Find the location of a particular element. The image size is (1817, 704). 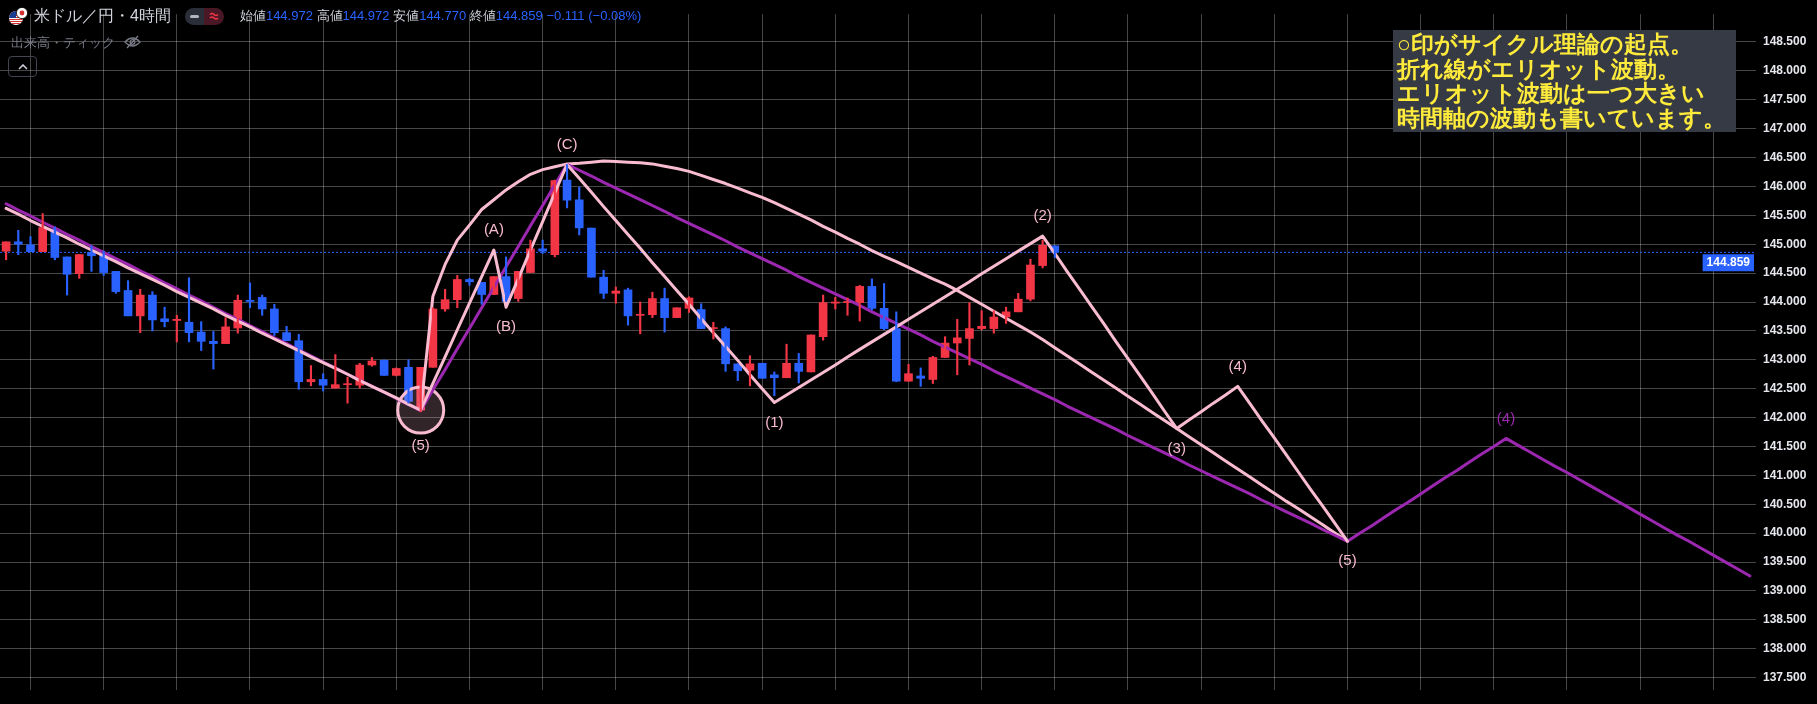

y-tick-label: 139.500 is located at coordinates (1785, 561).